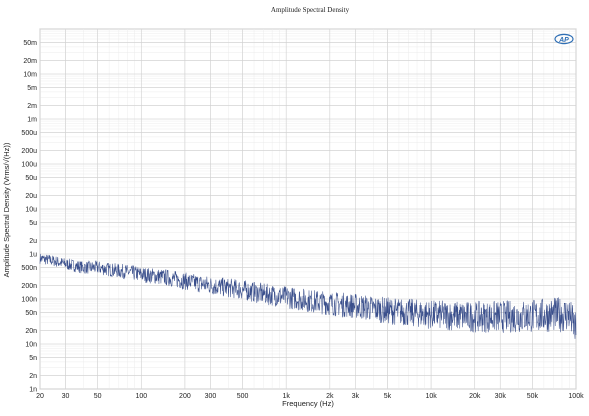  What do you see at coordinates (29, 300) in the screenshot?
I see `y-tick-label: 100n` at bounding box center [29, 300].